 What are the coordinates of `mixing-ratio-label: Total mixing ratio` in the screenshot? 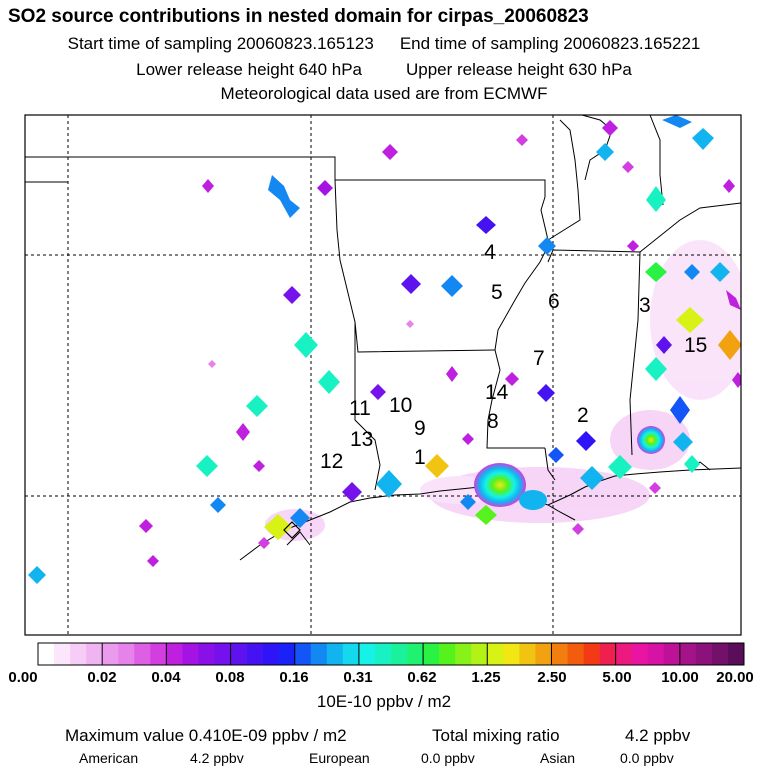 It's located at (496, 735).